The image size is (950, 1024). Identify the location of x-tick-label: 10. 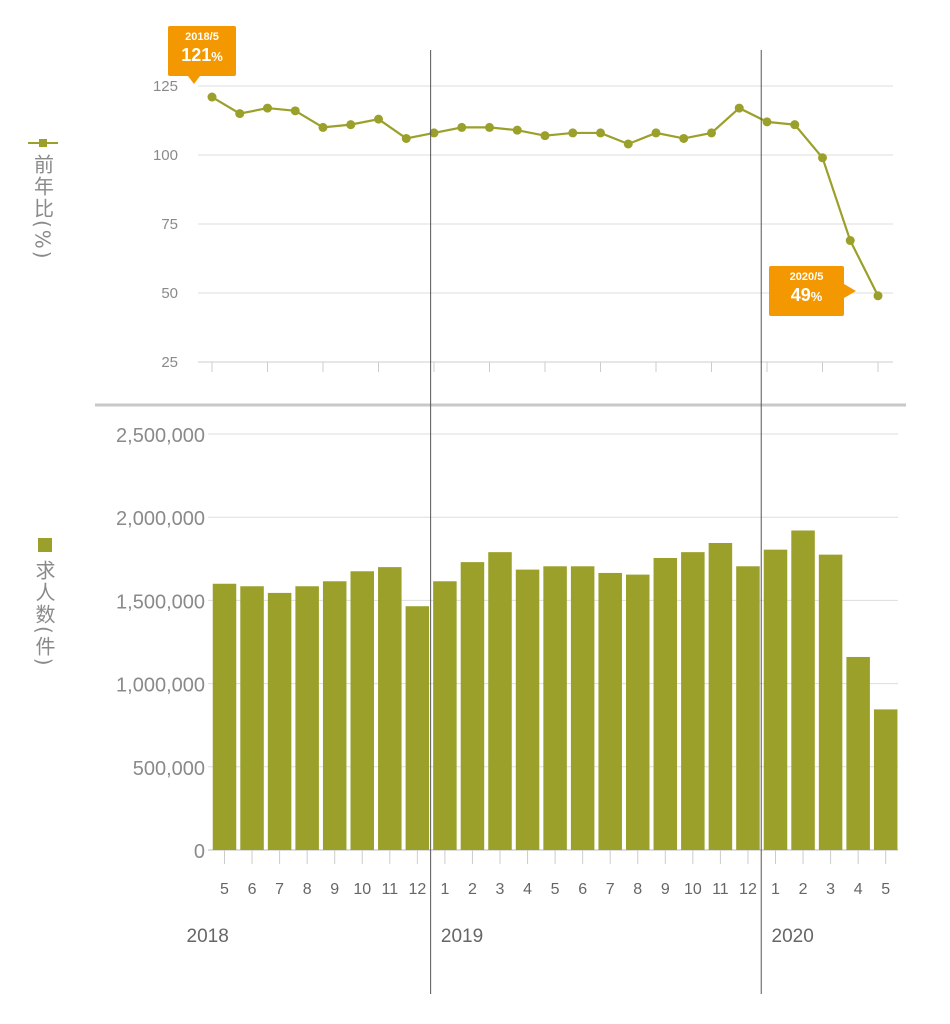
(693, 889).